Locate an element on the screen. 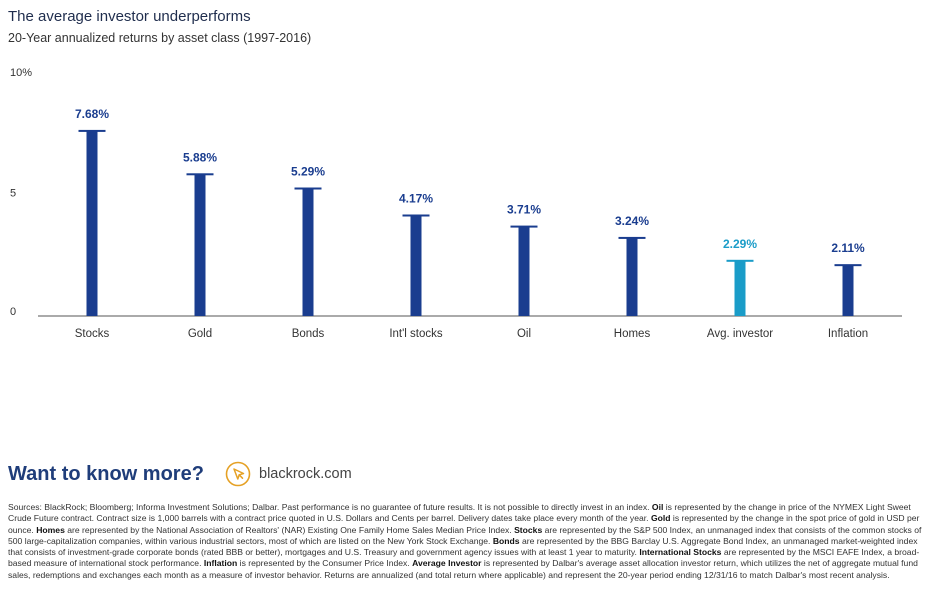 Image resolution: width=935 pixels, height=591 pixels. bar-homes is located at coordinates (632, 276).